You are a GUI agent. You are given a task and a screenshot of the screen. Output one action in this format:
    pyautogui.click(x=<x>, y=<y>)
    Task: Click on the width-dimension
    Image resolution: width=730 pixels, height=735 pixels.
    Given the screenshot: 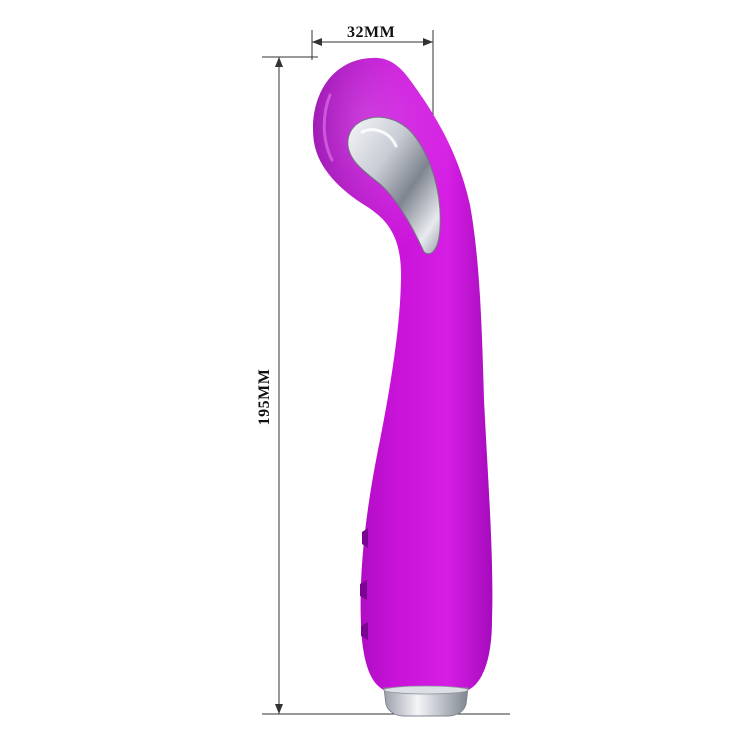 What is the action you would take?
    pyautogui.click(x=372, y=80)
    